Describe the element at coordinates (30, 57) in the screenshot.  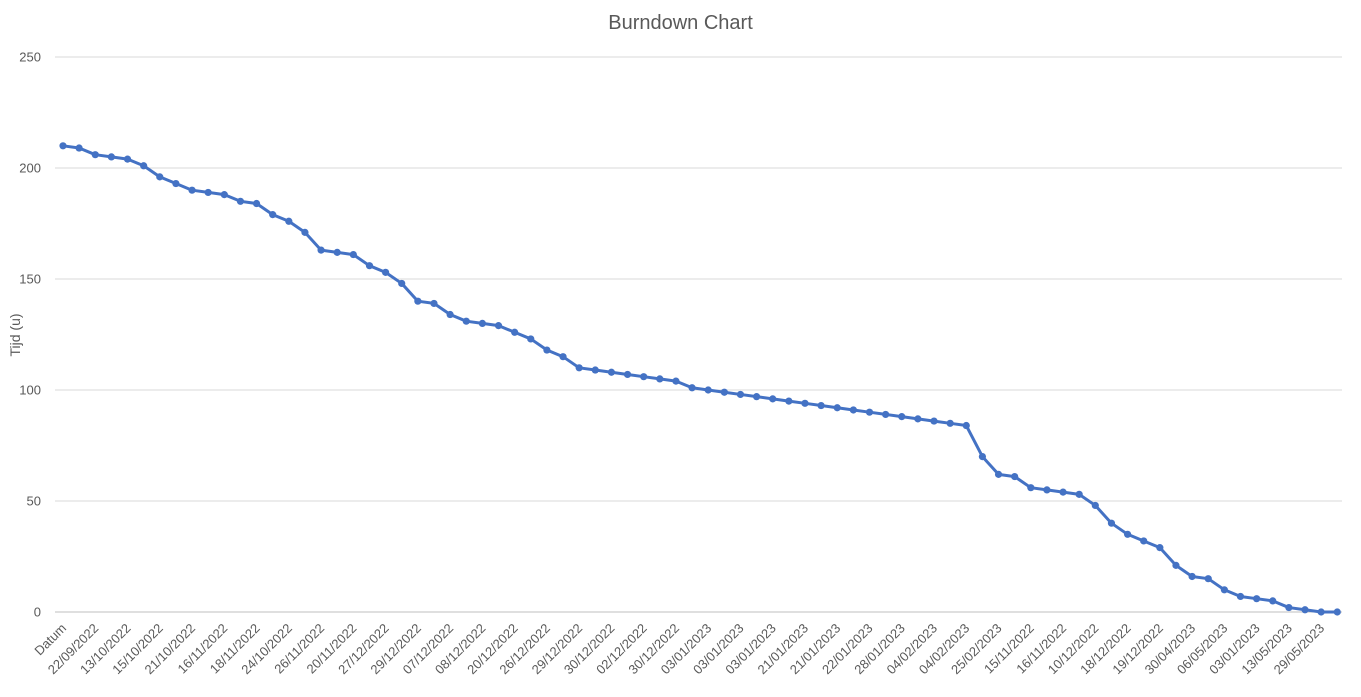
I see `y-tick-label: 250` at that location.